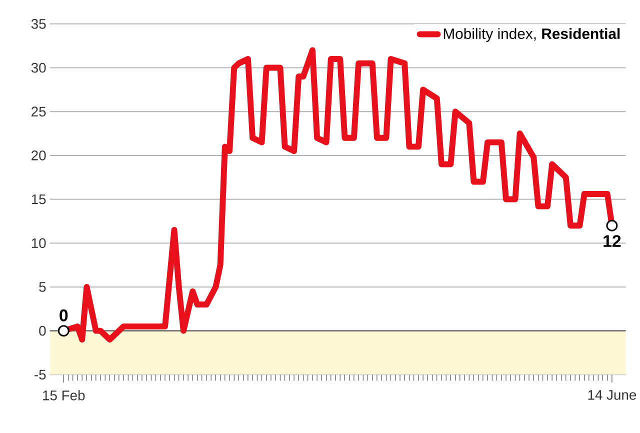 The height and width of the screenshot is (433, 640). I want to click on y-tick-label: 35, so click(38, 23).